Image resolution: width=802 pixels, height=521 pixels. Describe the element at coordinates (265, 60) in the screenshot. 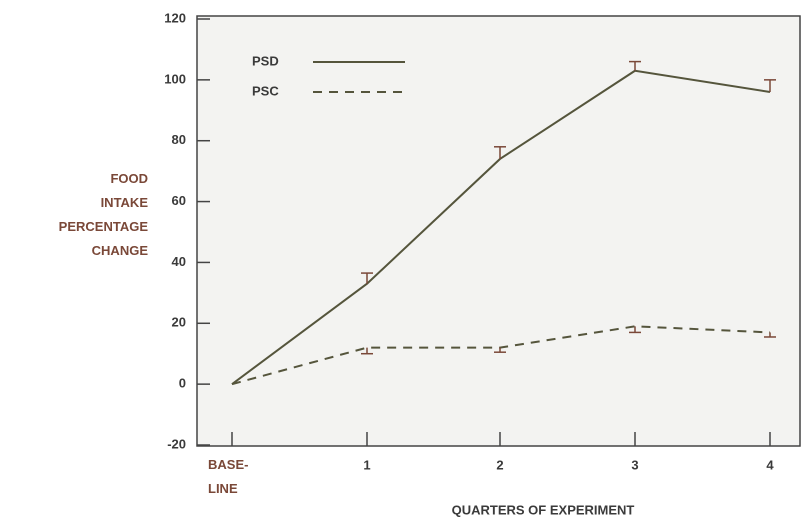

I see `legend-label: PSD` at that location.